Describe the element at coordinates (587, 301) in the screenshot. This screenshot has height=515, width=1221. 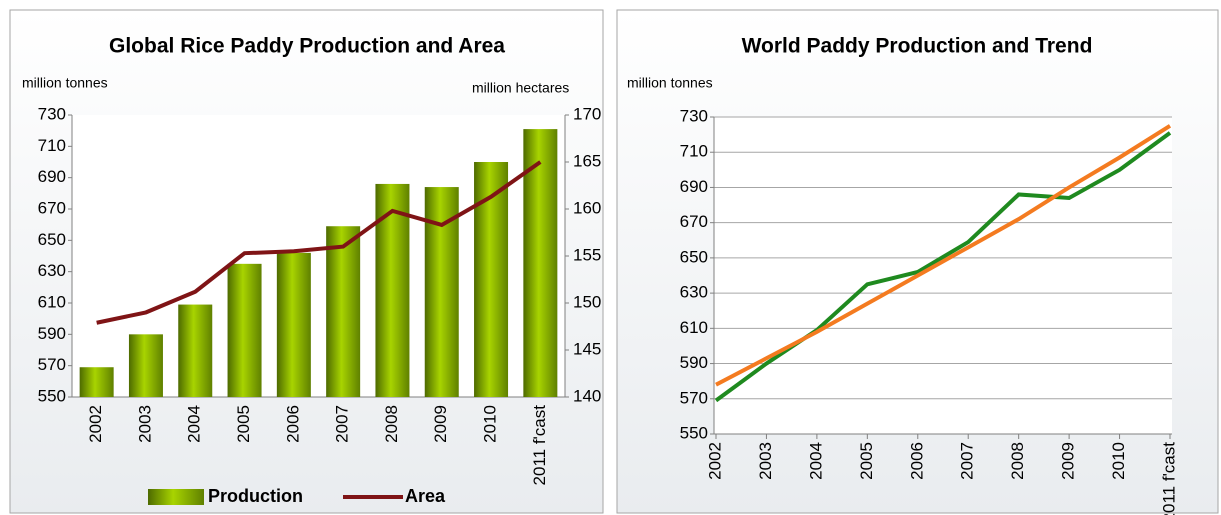
I see `y2-tick-label: 150` at that location.